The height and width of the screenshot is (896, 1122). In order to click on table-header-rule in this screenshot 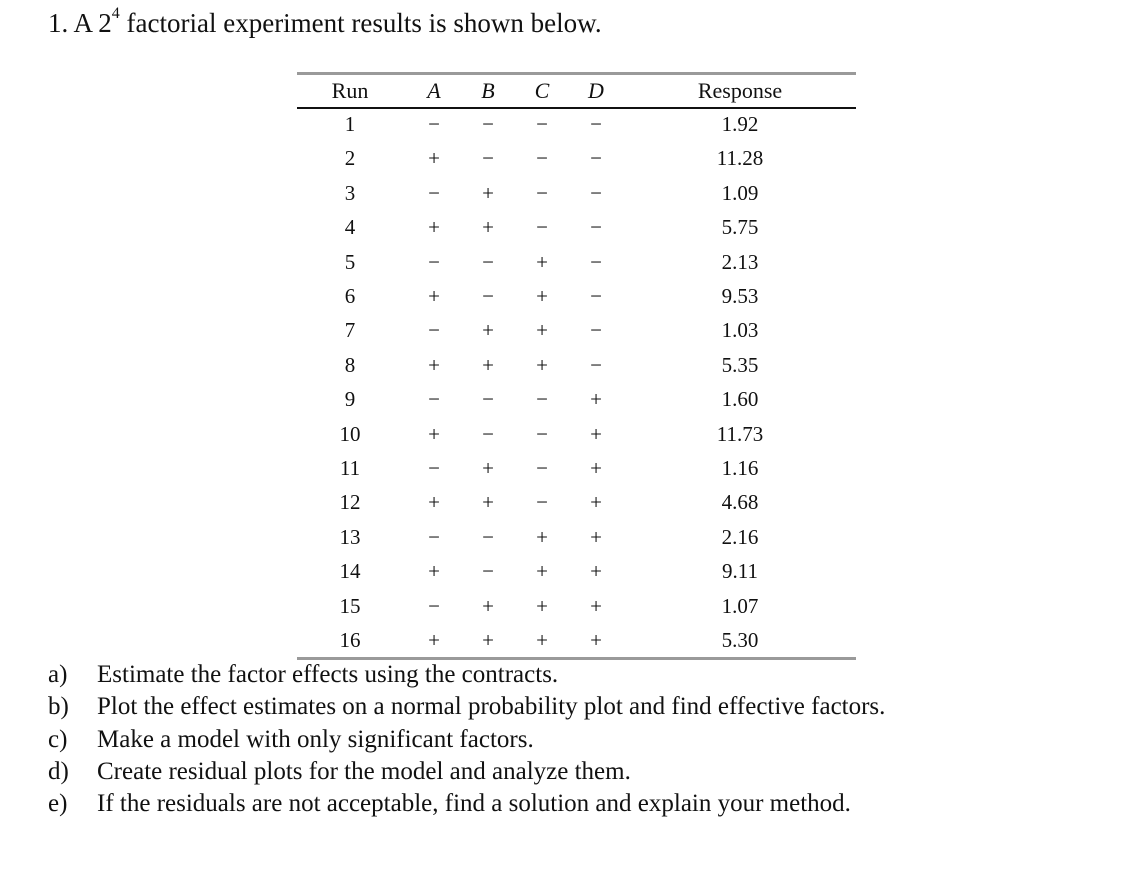, I will do `click(576, 108)`.